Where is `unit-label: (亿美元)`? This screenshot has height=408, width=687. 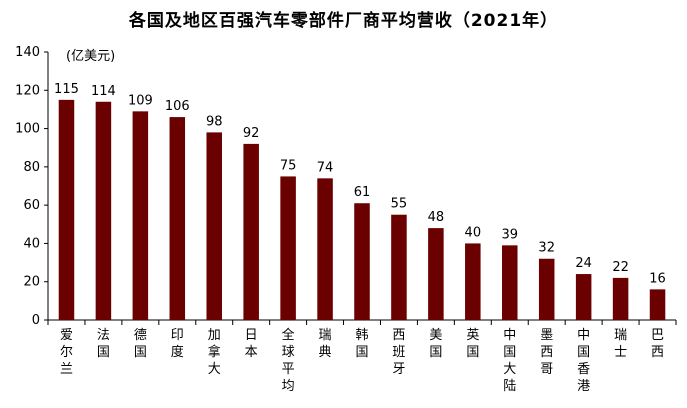 unit-label: (亿美元) is located at coordinates (90, 56).